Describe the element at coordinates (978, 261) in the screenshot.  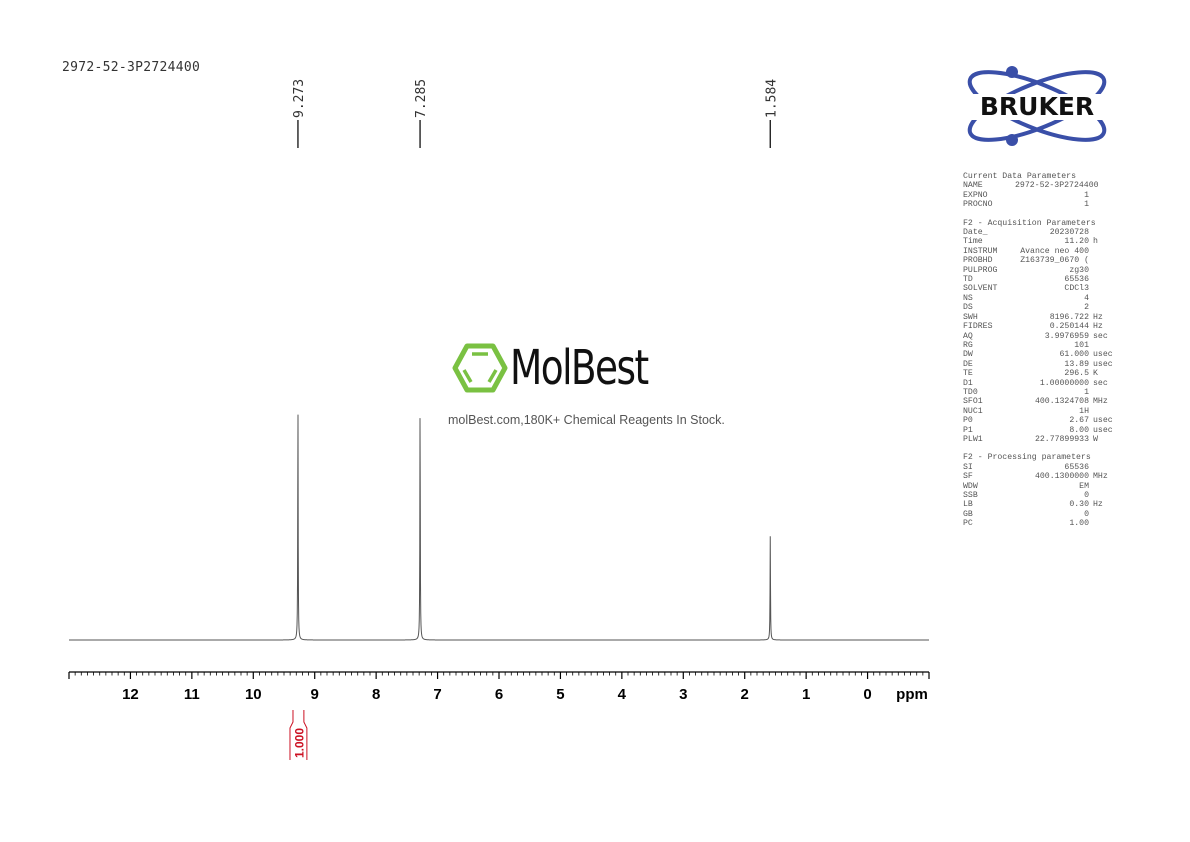
I see `parameter-name: PROBHD` at that location.